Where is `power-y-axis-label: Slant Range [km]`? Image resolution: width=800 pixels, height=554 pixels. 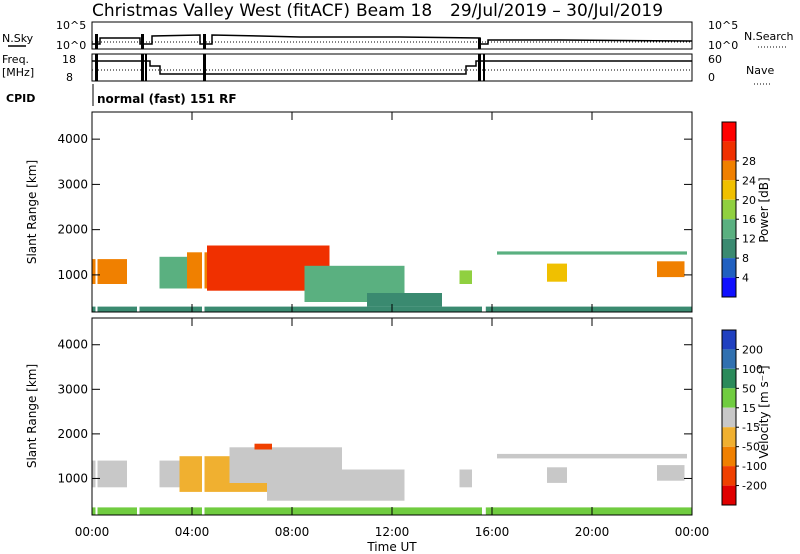
power-y-axis-label: Slant Range [km] is located at coordinates (32, 212).